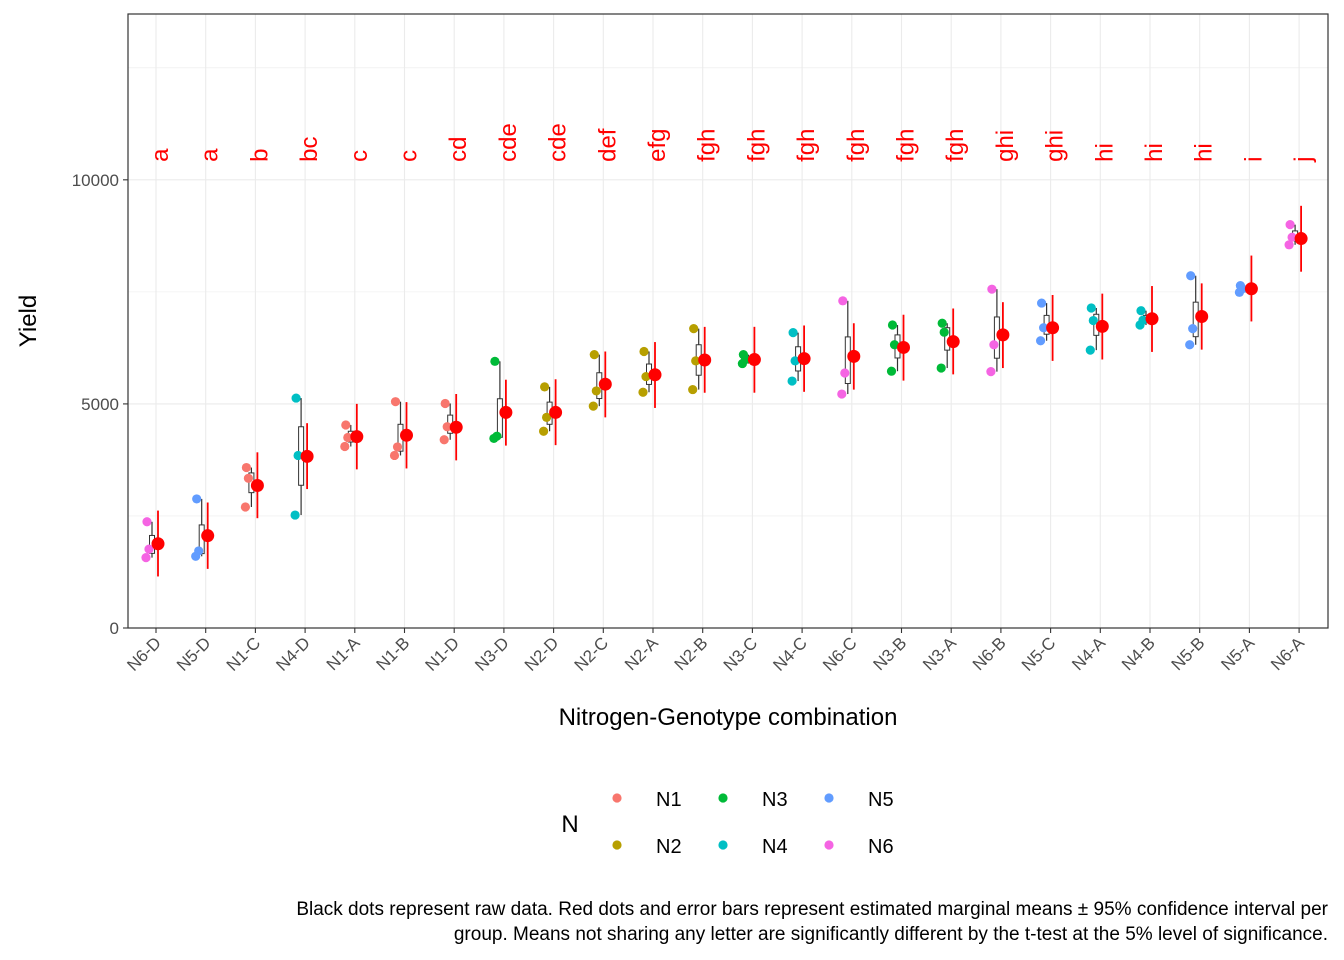  Describe the element at coordinates (1138, 653) in the screenshot. I see `x-tick-label: N4-B` at that location.